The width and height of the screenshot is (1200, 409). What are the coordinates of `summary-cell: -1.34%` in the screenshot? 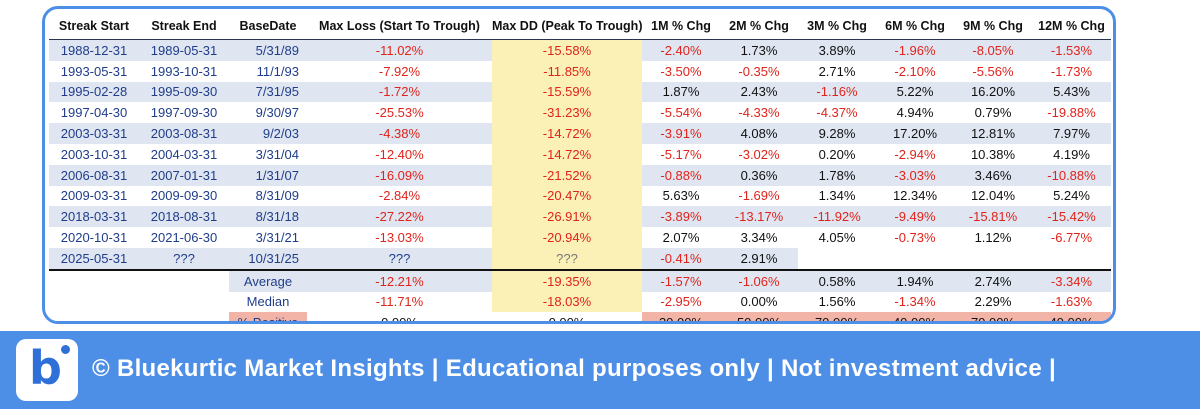 It's located at (915, 302).